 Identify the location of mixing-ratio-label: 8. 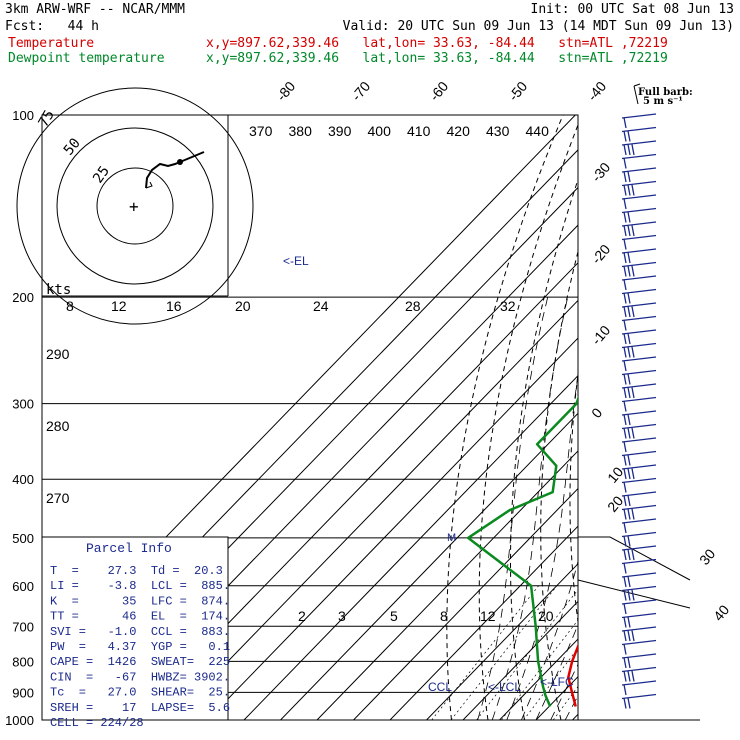
(444, 616).